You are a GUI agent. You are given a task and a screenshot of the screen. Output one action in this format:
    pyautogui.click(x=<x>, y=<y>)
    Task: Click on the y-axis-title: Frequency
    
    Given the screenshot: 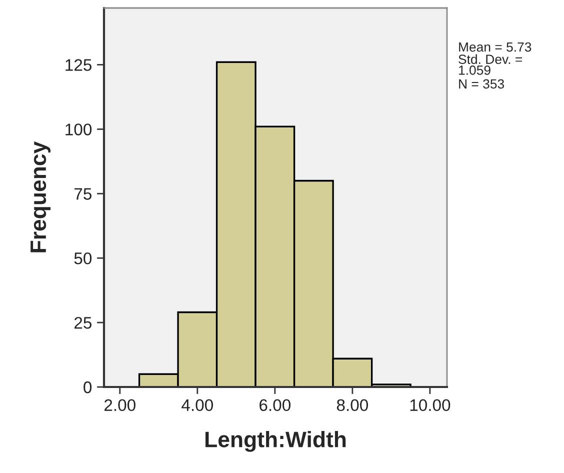 What is the action you would take?
    pyautogui.click(x=40, y=196)
    